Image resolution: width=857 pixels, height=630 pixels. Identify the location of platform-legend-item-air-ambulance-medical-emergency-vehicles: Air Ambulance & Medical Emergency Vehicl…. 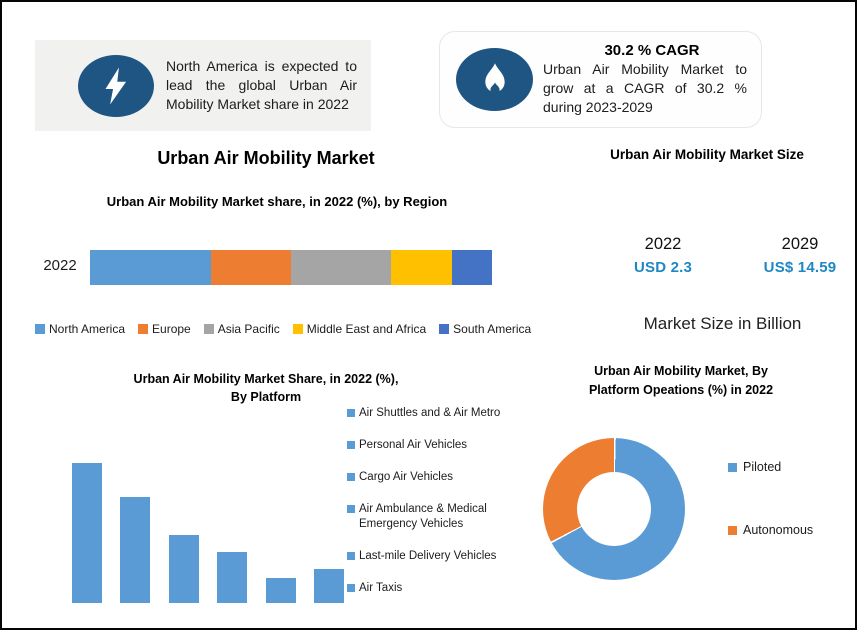
(441, 517).